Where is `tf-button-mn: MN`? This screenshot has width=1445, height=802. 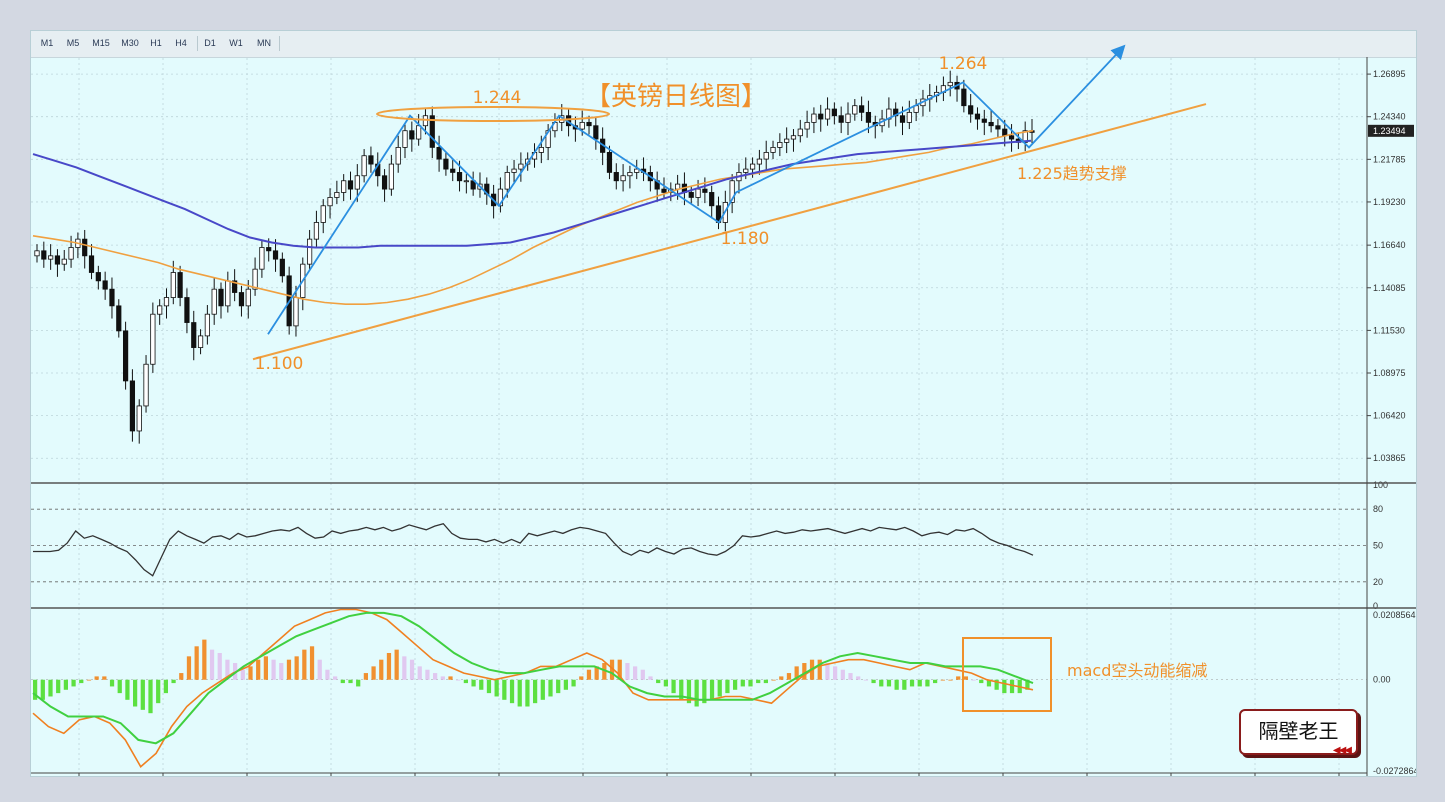
tf-button-mn: MN is located at coordinates (264, 43).